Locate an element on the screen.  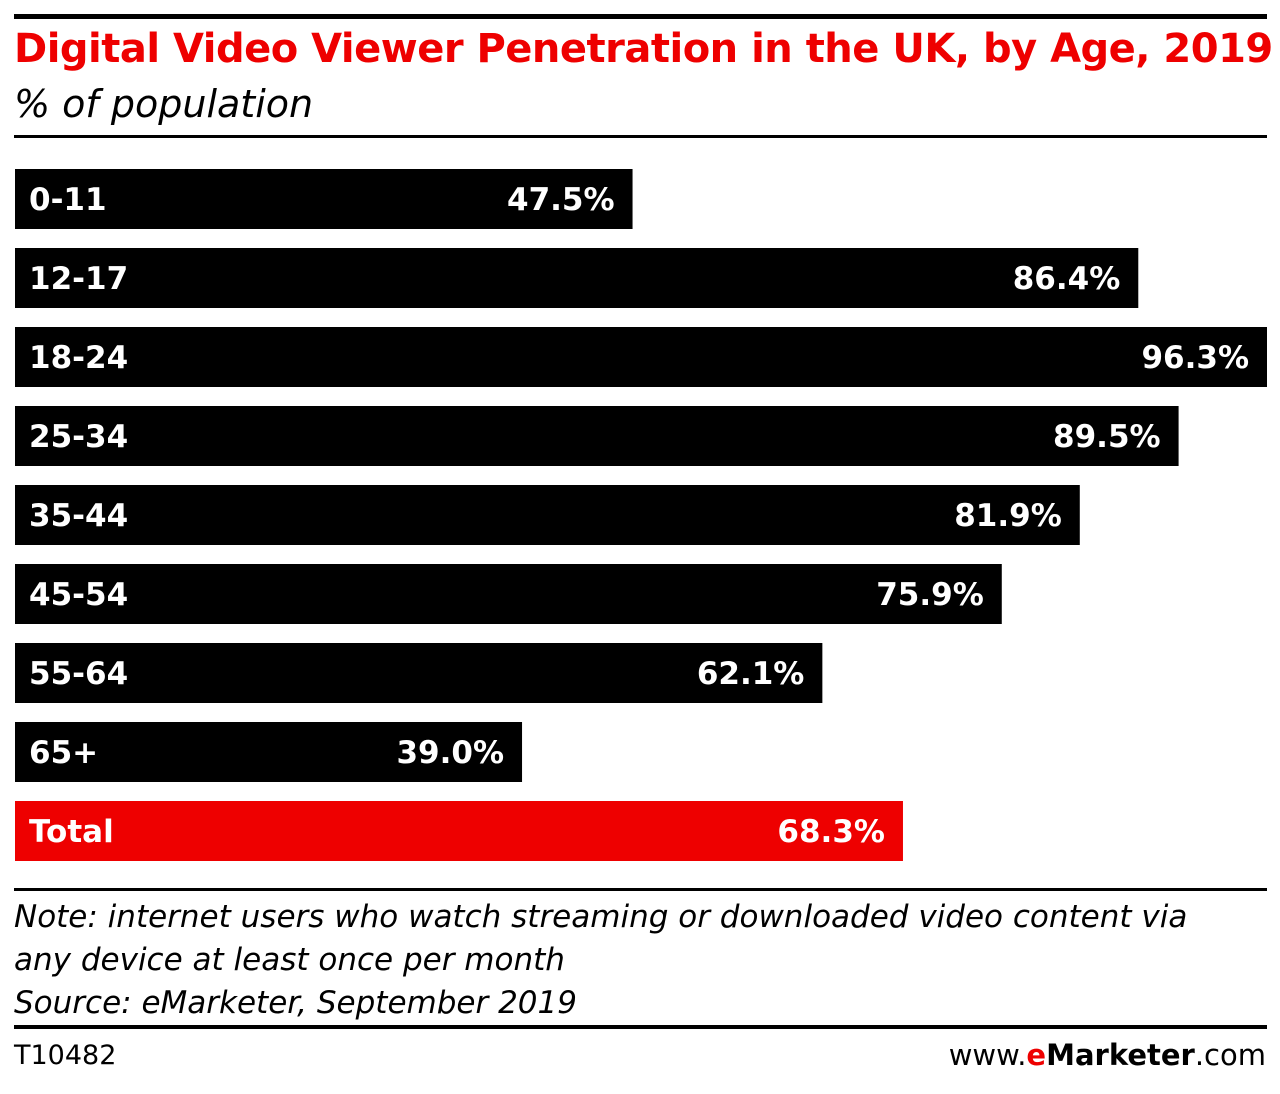
value-label-35-44: 81.9% is located at coordinates (1008, 516).